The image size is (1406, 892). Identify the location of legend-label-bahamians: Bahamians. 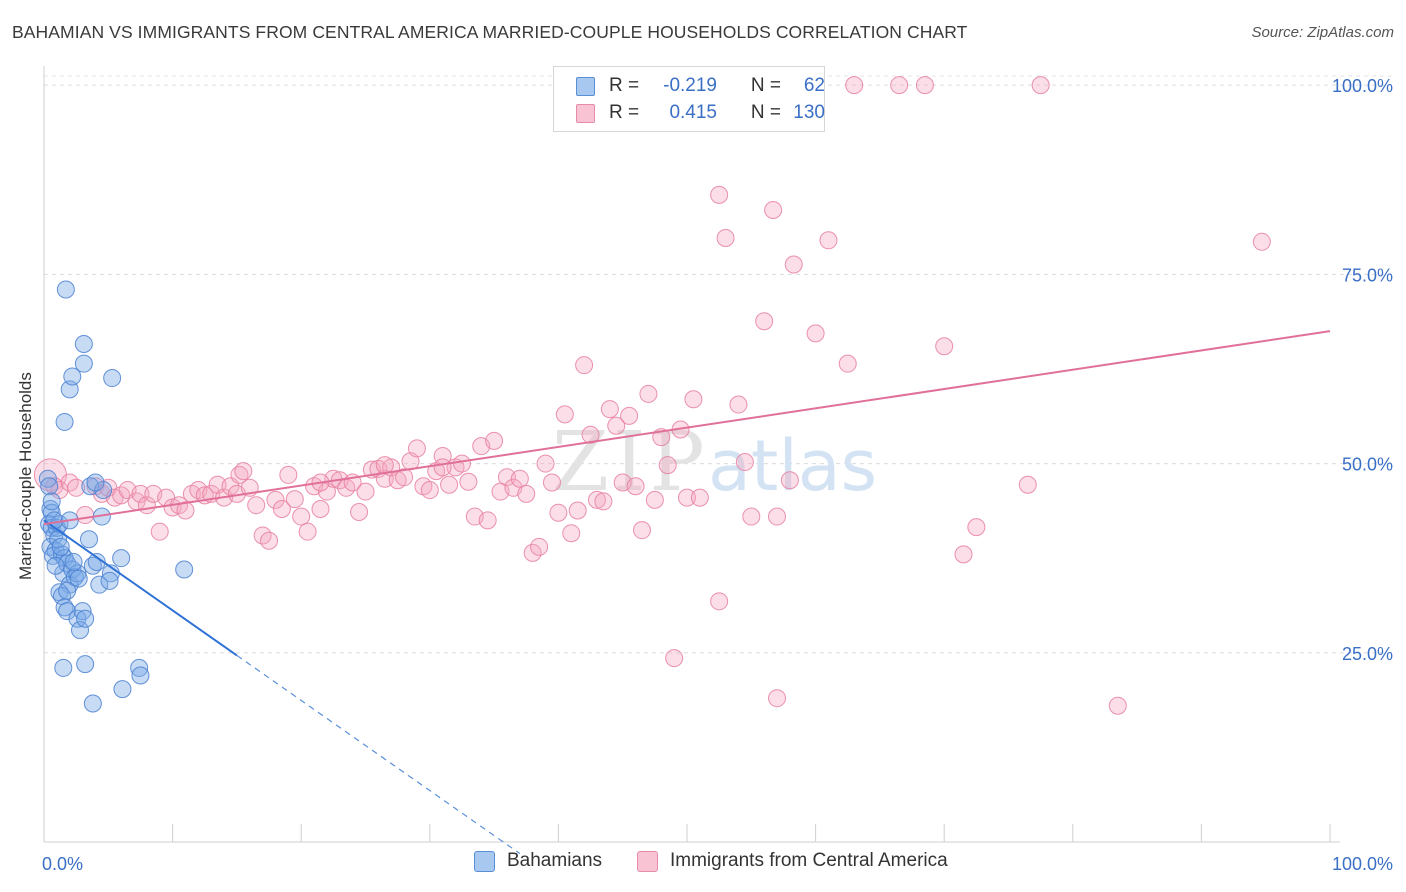
(555, 860).